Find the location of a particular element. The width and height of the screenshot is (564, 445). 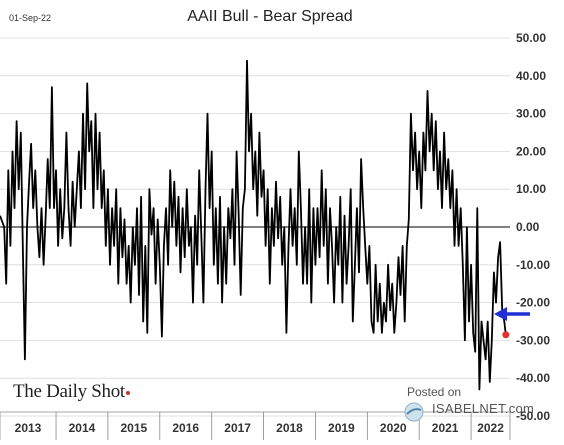

arrow-head is located at coordinates (500, 313).